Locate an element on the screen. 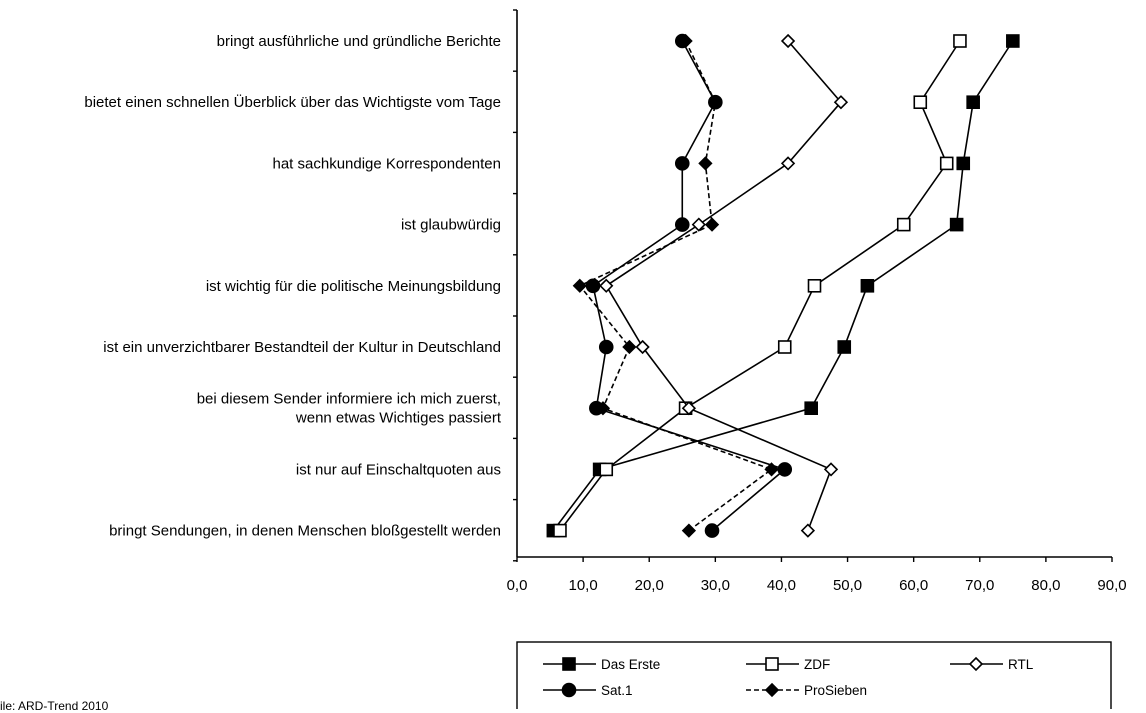 This screenshot has width=1146, height=713. legend-item-prosieben: ProSieben is located at coordinates (806, 690).